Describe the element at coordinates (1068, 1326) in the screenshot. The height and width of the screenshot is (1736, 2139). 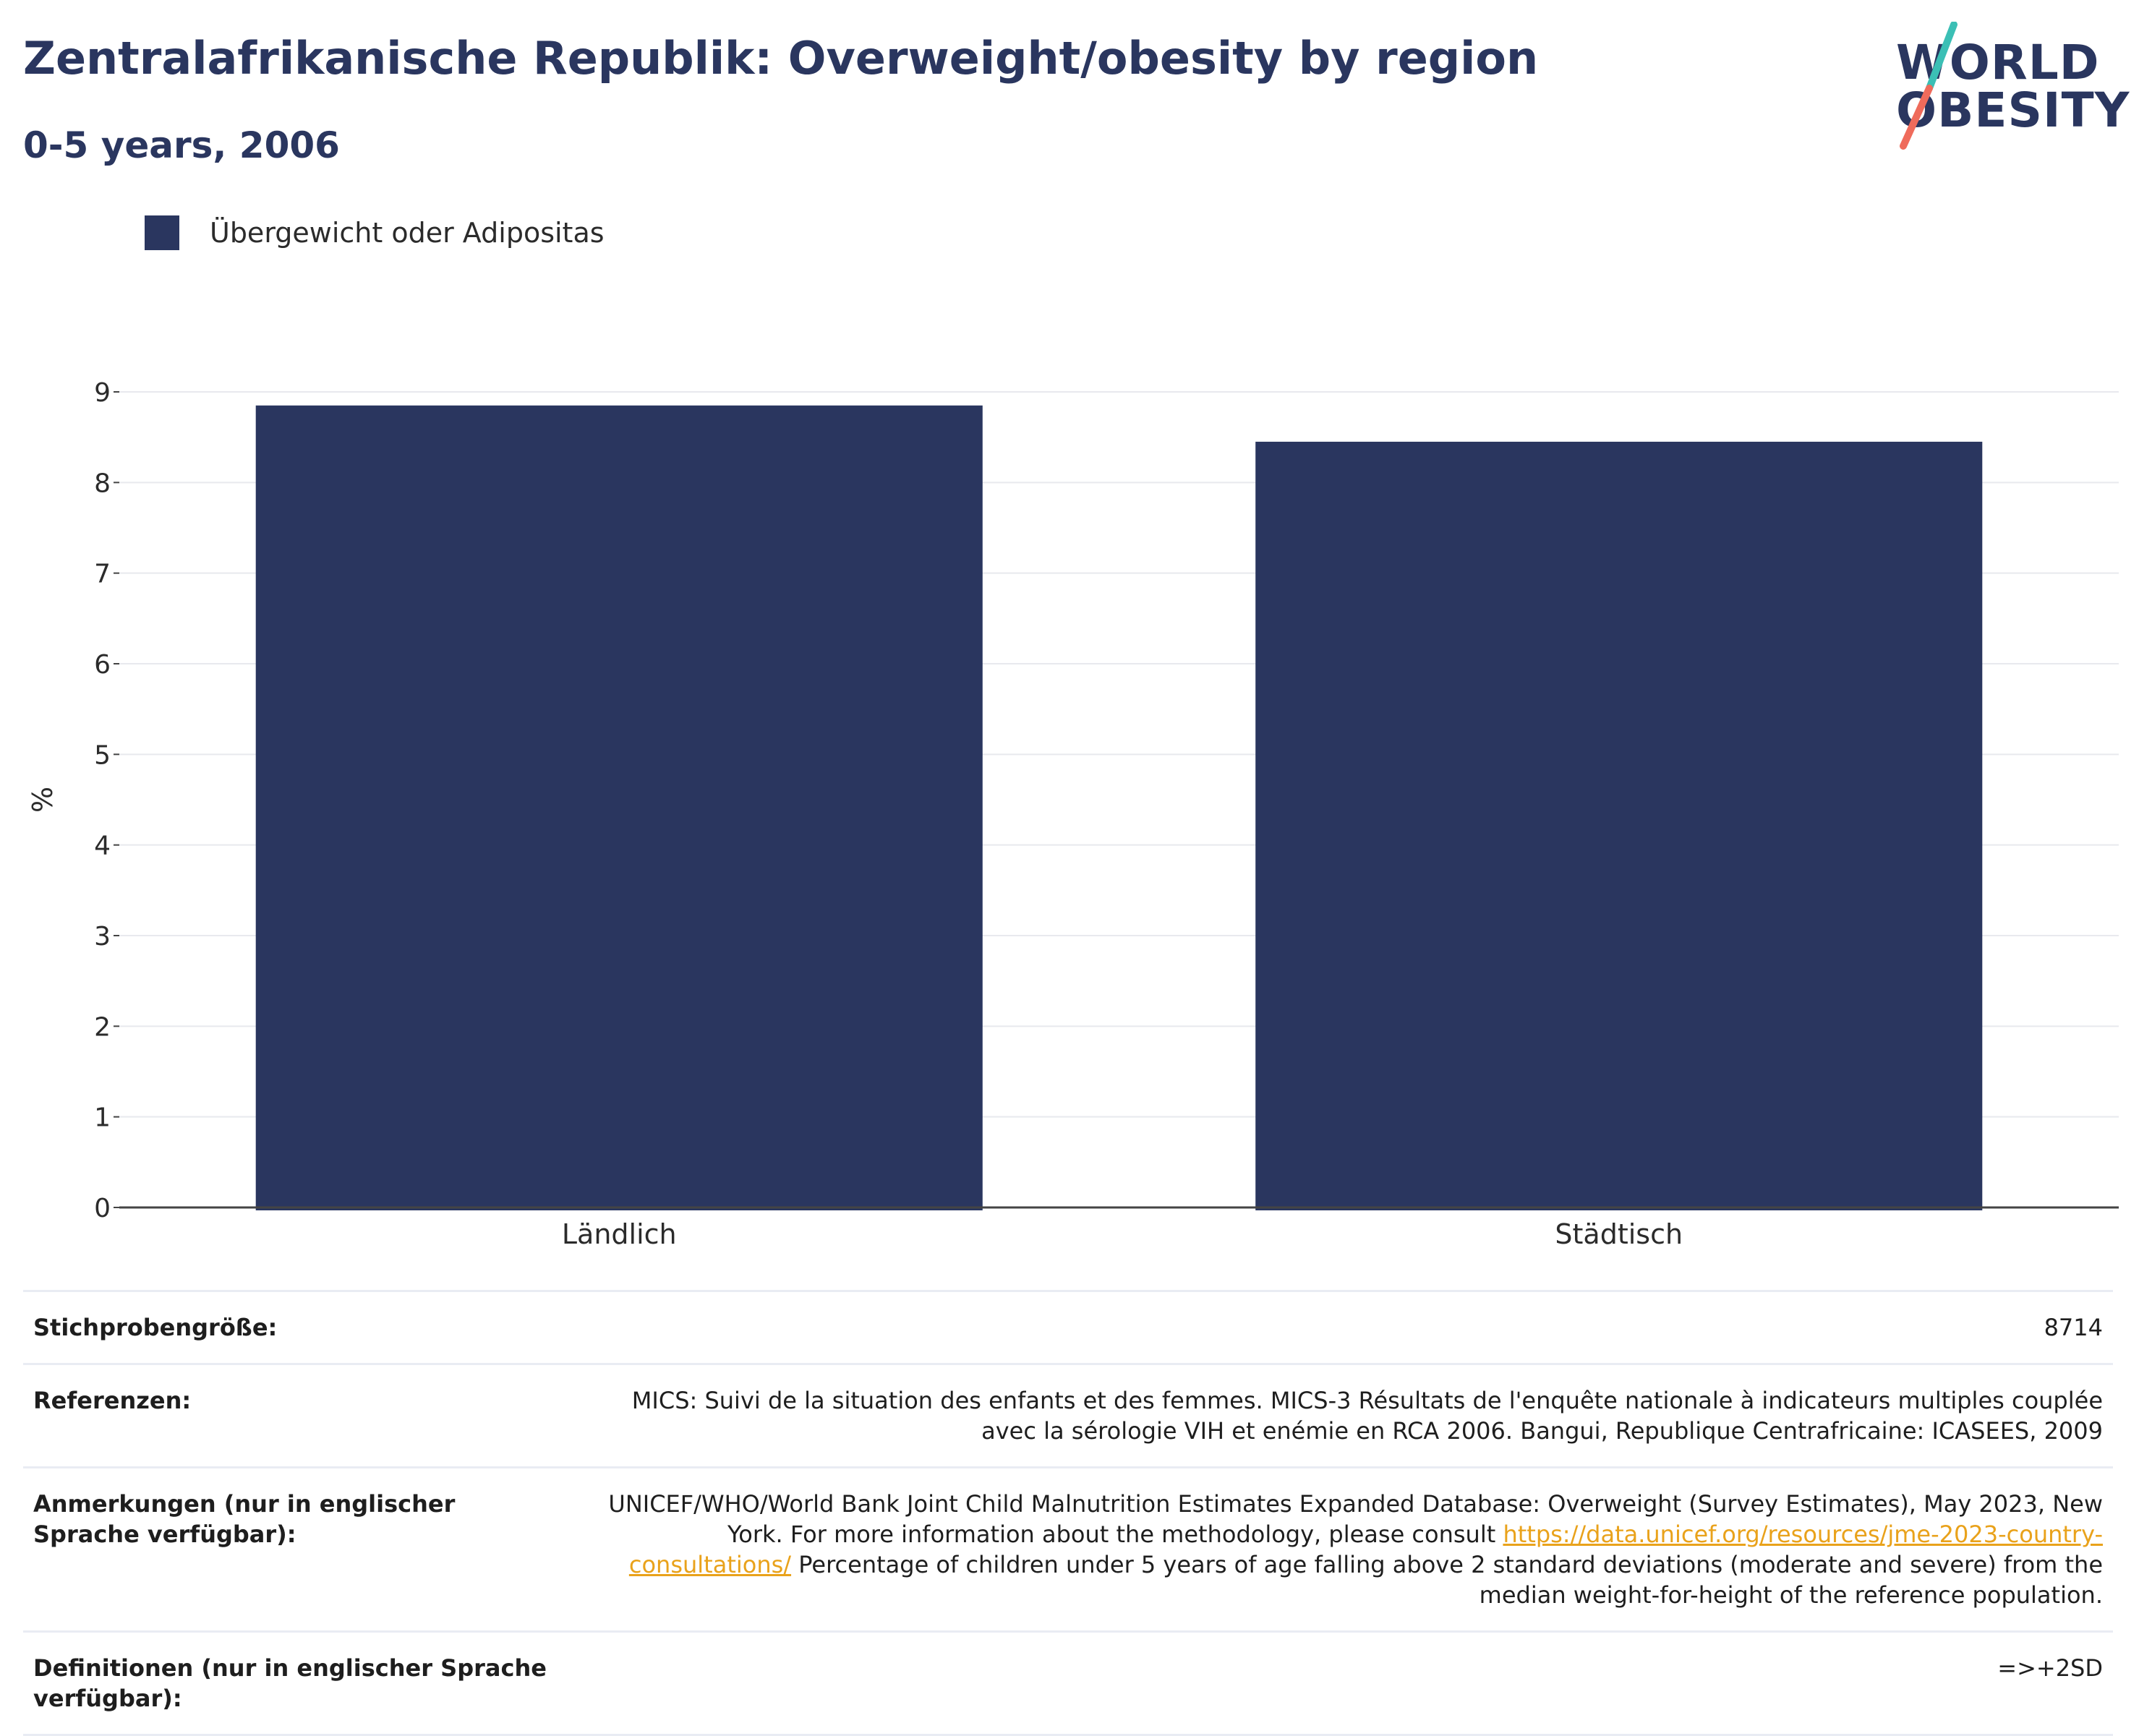
I see `sample-size-row: Stichprobengröße: 8714` at that location.